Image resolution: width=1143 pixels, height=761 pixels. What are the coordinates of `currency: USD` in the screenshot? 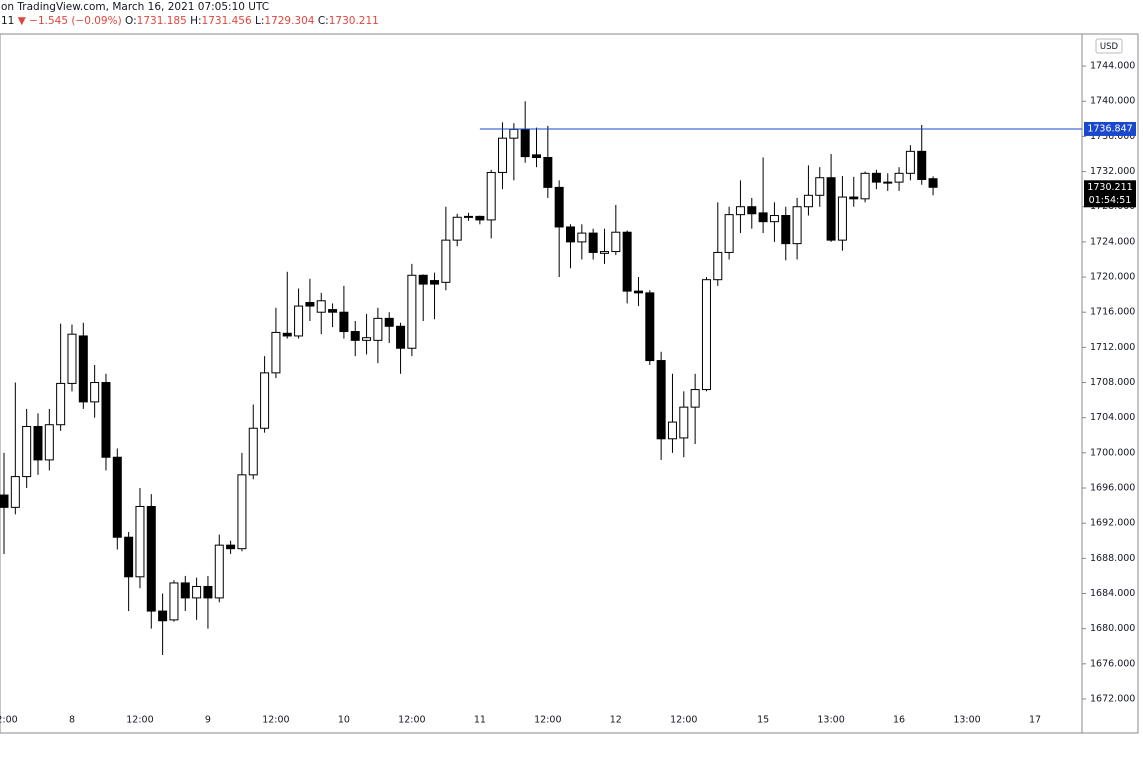 It's located at (1109, 47).